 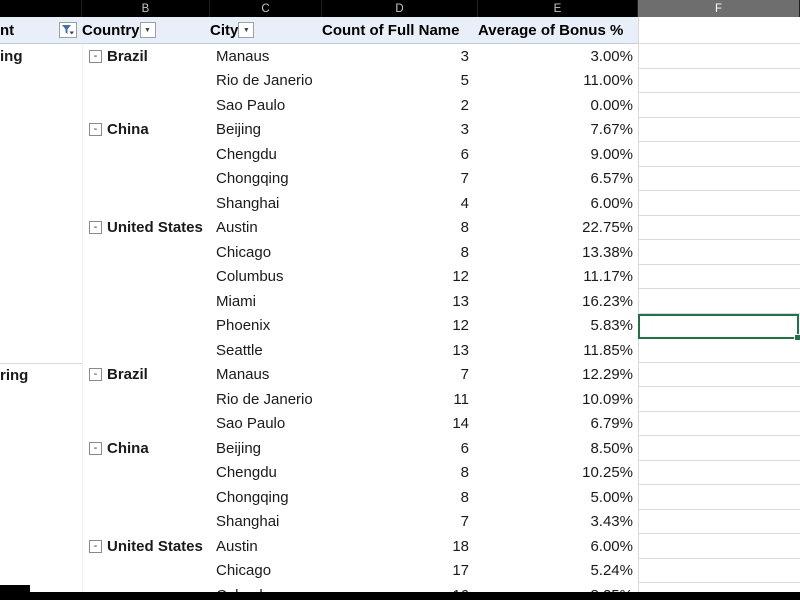 I want to click on selected-cell, so click(x=719, y=327).